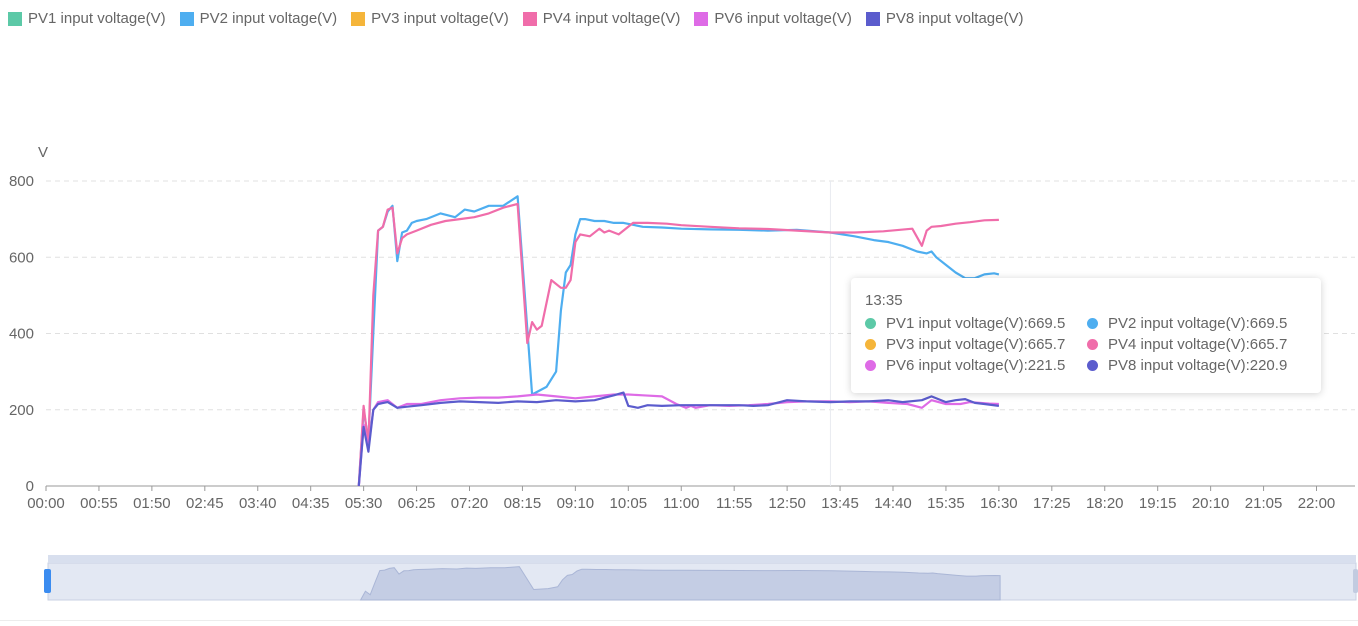  What do you see at coordinates (258, 503) in the screenshot?
I see `x-tick-label: 03:40` at bounding box center [258, 503].